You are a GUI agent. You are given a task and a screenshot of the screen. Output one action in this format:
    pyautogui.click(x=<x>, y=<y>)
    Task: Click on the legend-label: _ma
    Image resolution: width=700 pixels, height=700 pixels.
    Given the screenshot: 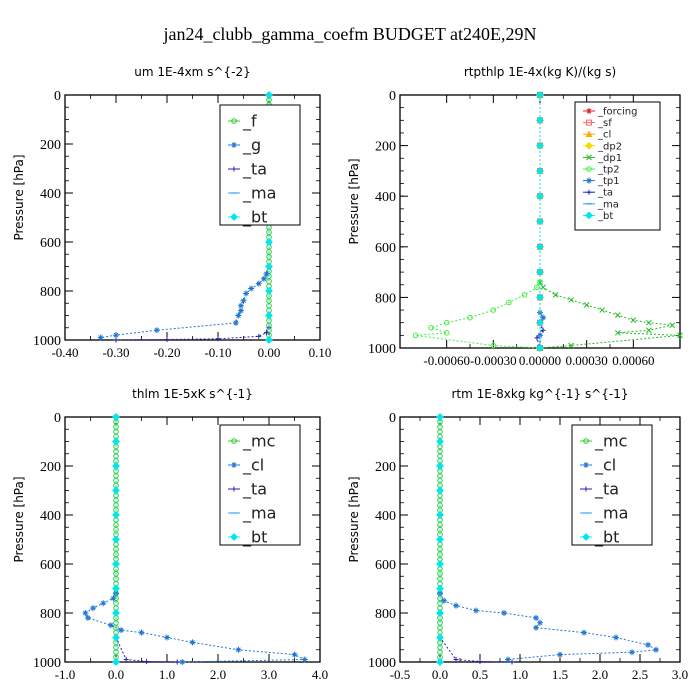 What is the action you would take?
    pyautogui.click(x=611, y=514)
    